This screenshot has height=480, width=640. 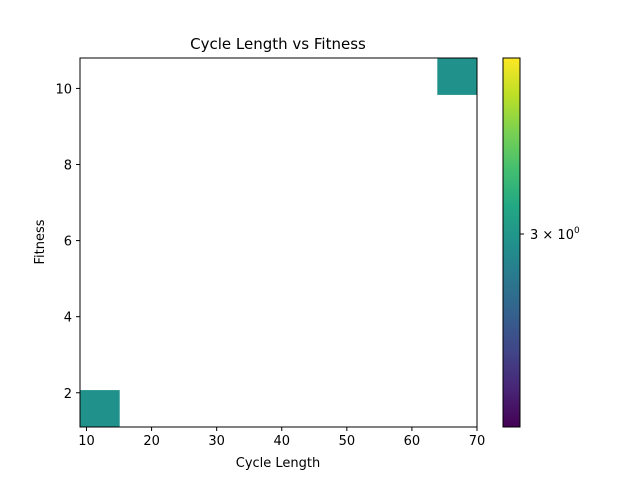 I want to click on x-axis: 10 20 30 40 50 60 70, so click(x=281, y=438).